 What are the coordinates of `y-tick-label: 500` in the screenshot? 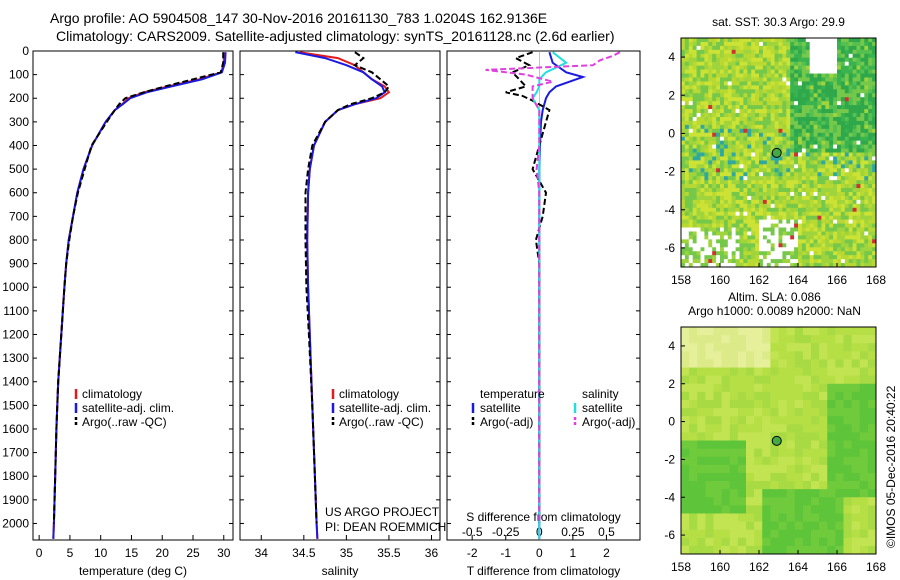 It's located at (19, 169).